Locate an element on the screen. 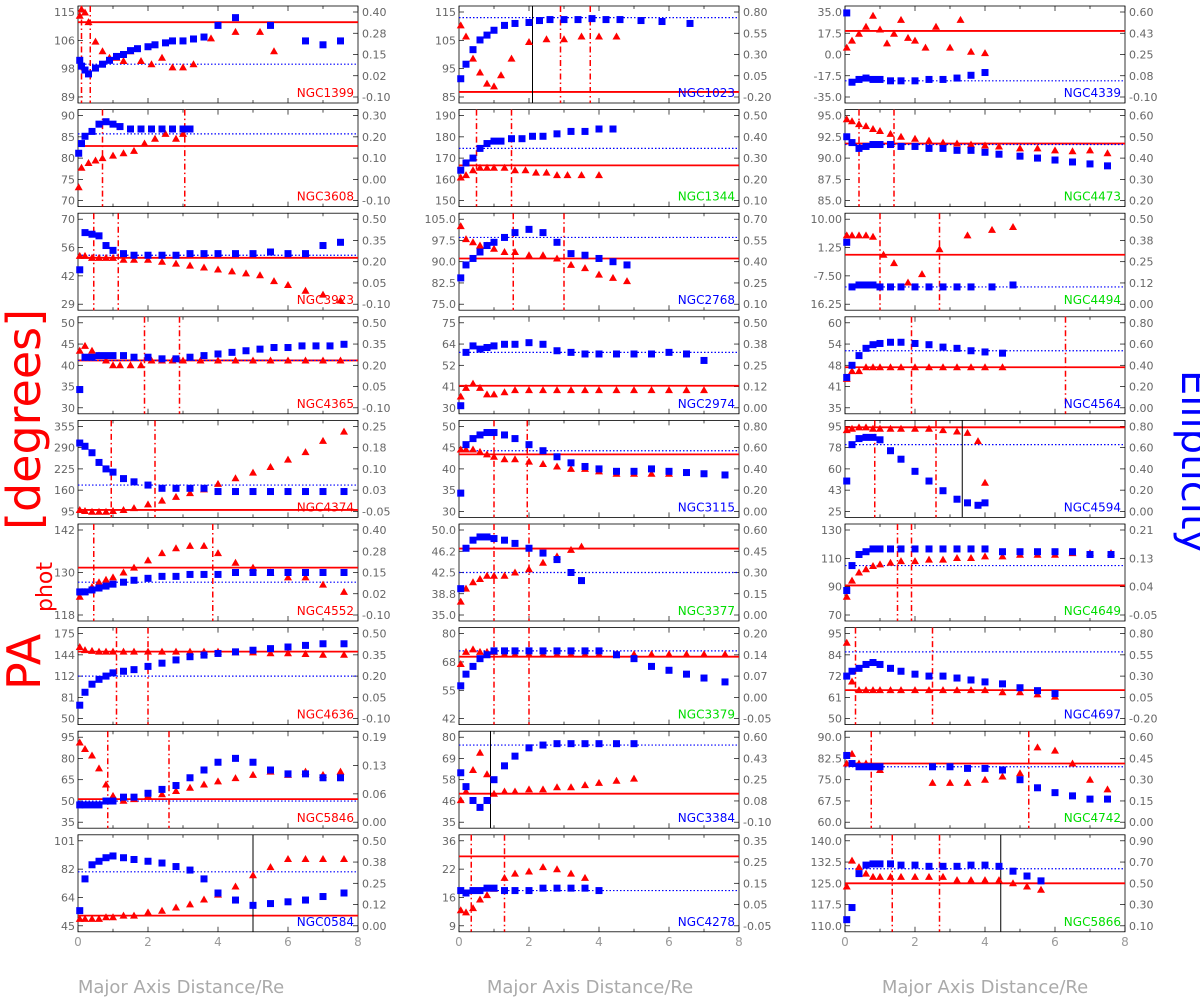 The height and width of the screenshot is (999, 1200). panel-ngc1399: 115 106 98 89 0.40 0.28 0.15 0.02 -0.10 NGC1399 is located at coordinates (222, 54).